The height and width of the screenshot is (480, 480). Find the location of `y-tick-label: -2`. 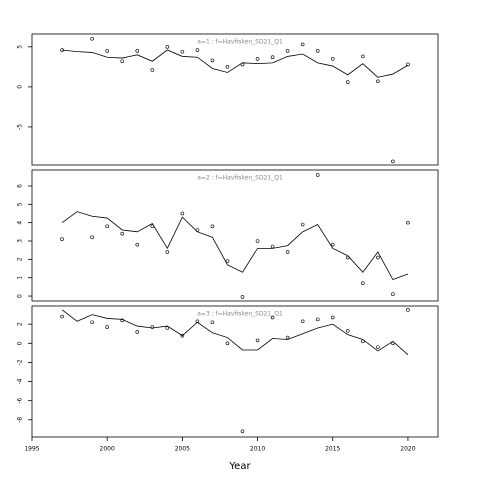

y-tick-label: -2 is located at coordinates (20, 362).